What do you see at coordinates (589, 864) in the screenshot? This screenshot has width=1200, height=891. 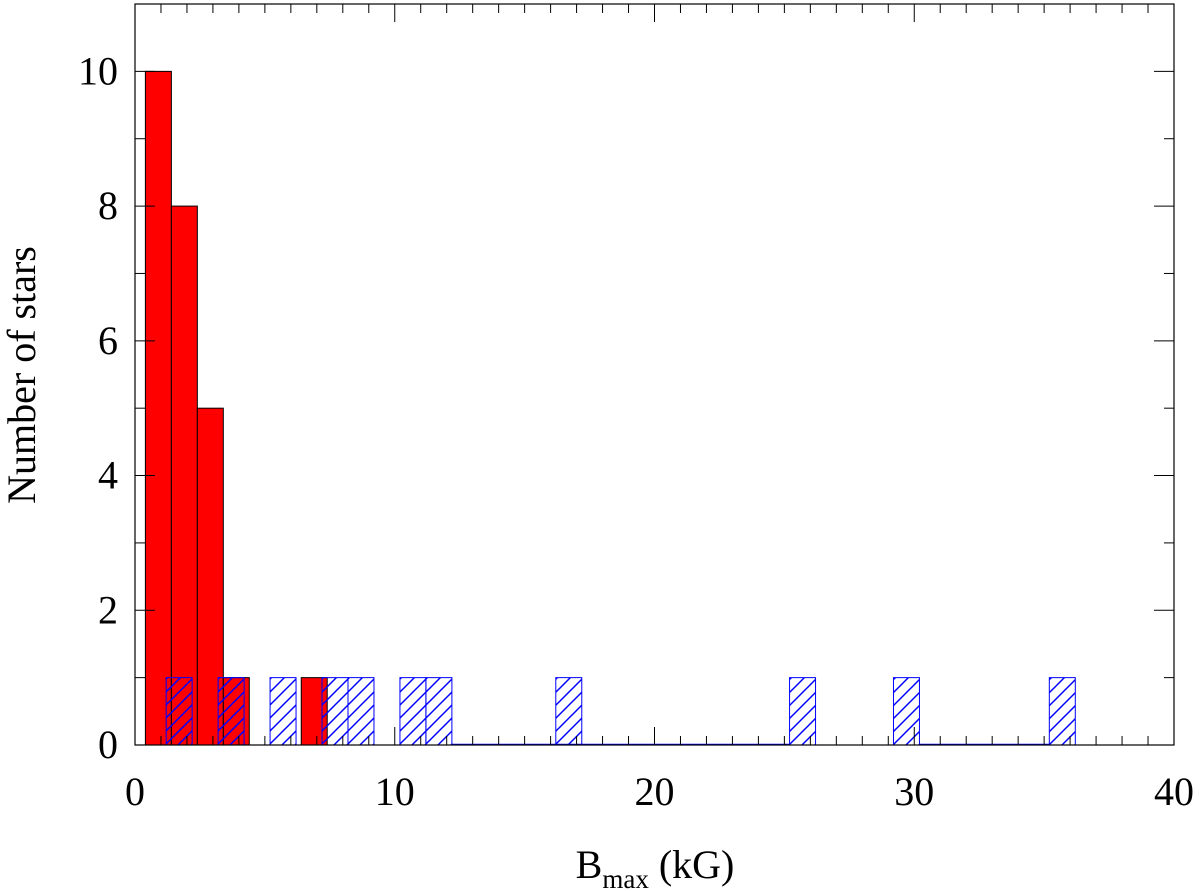 I see `x-axis-label-main: B` at bounding box center [589, 864].